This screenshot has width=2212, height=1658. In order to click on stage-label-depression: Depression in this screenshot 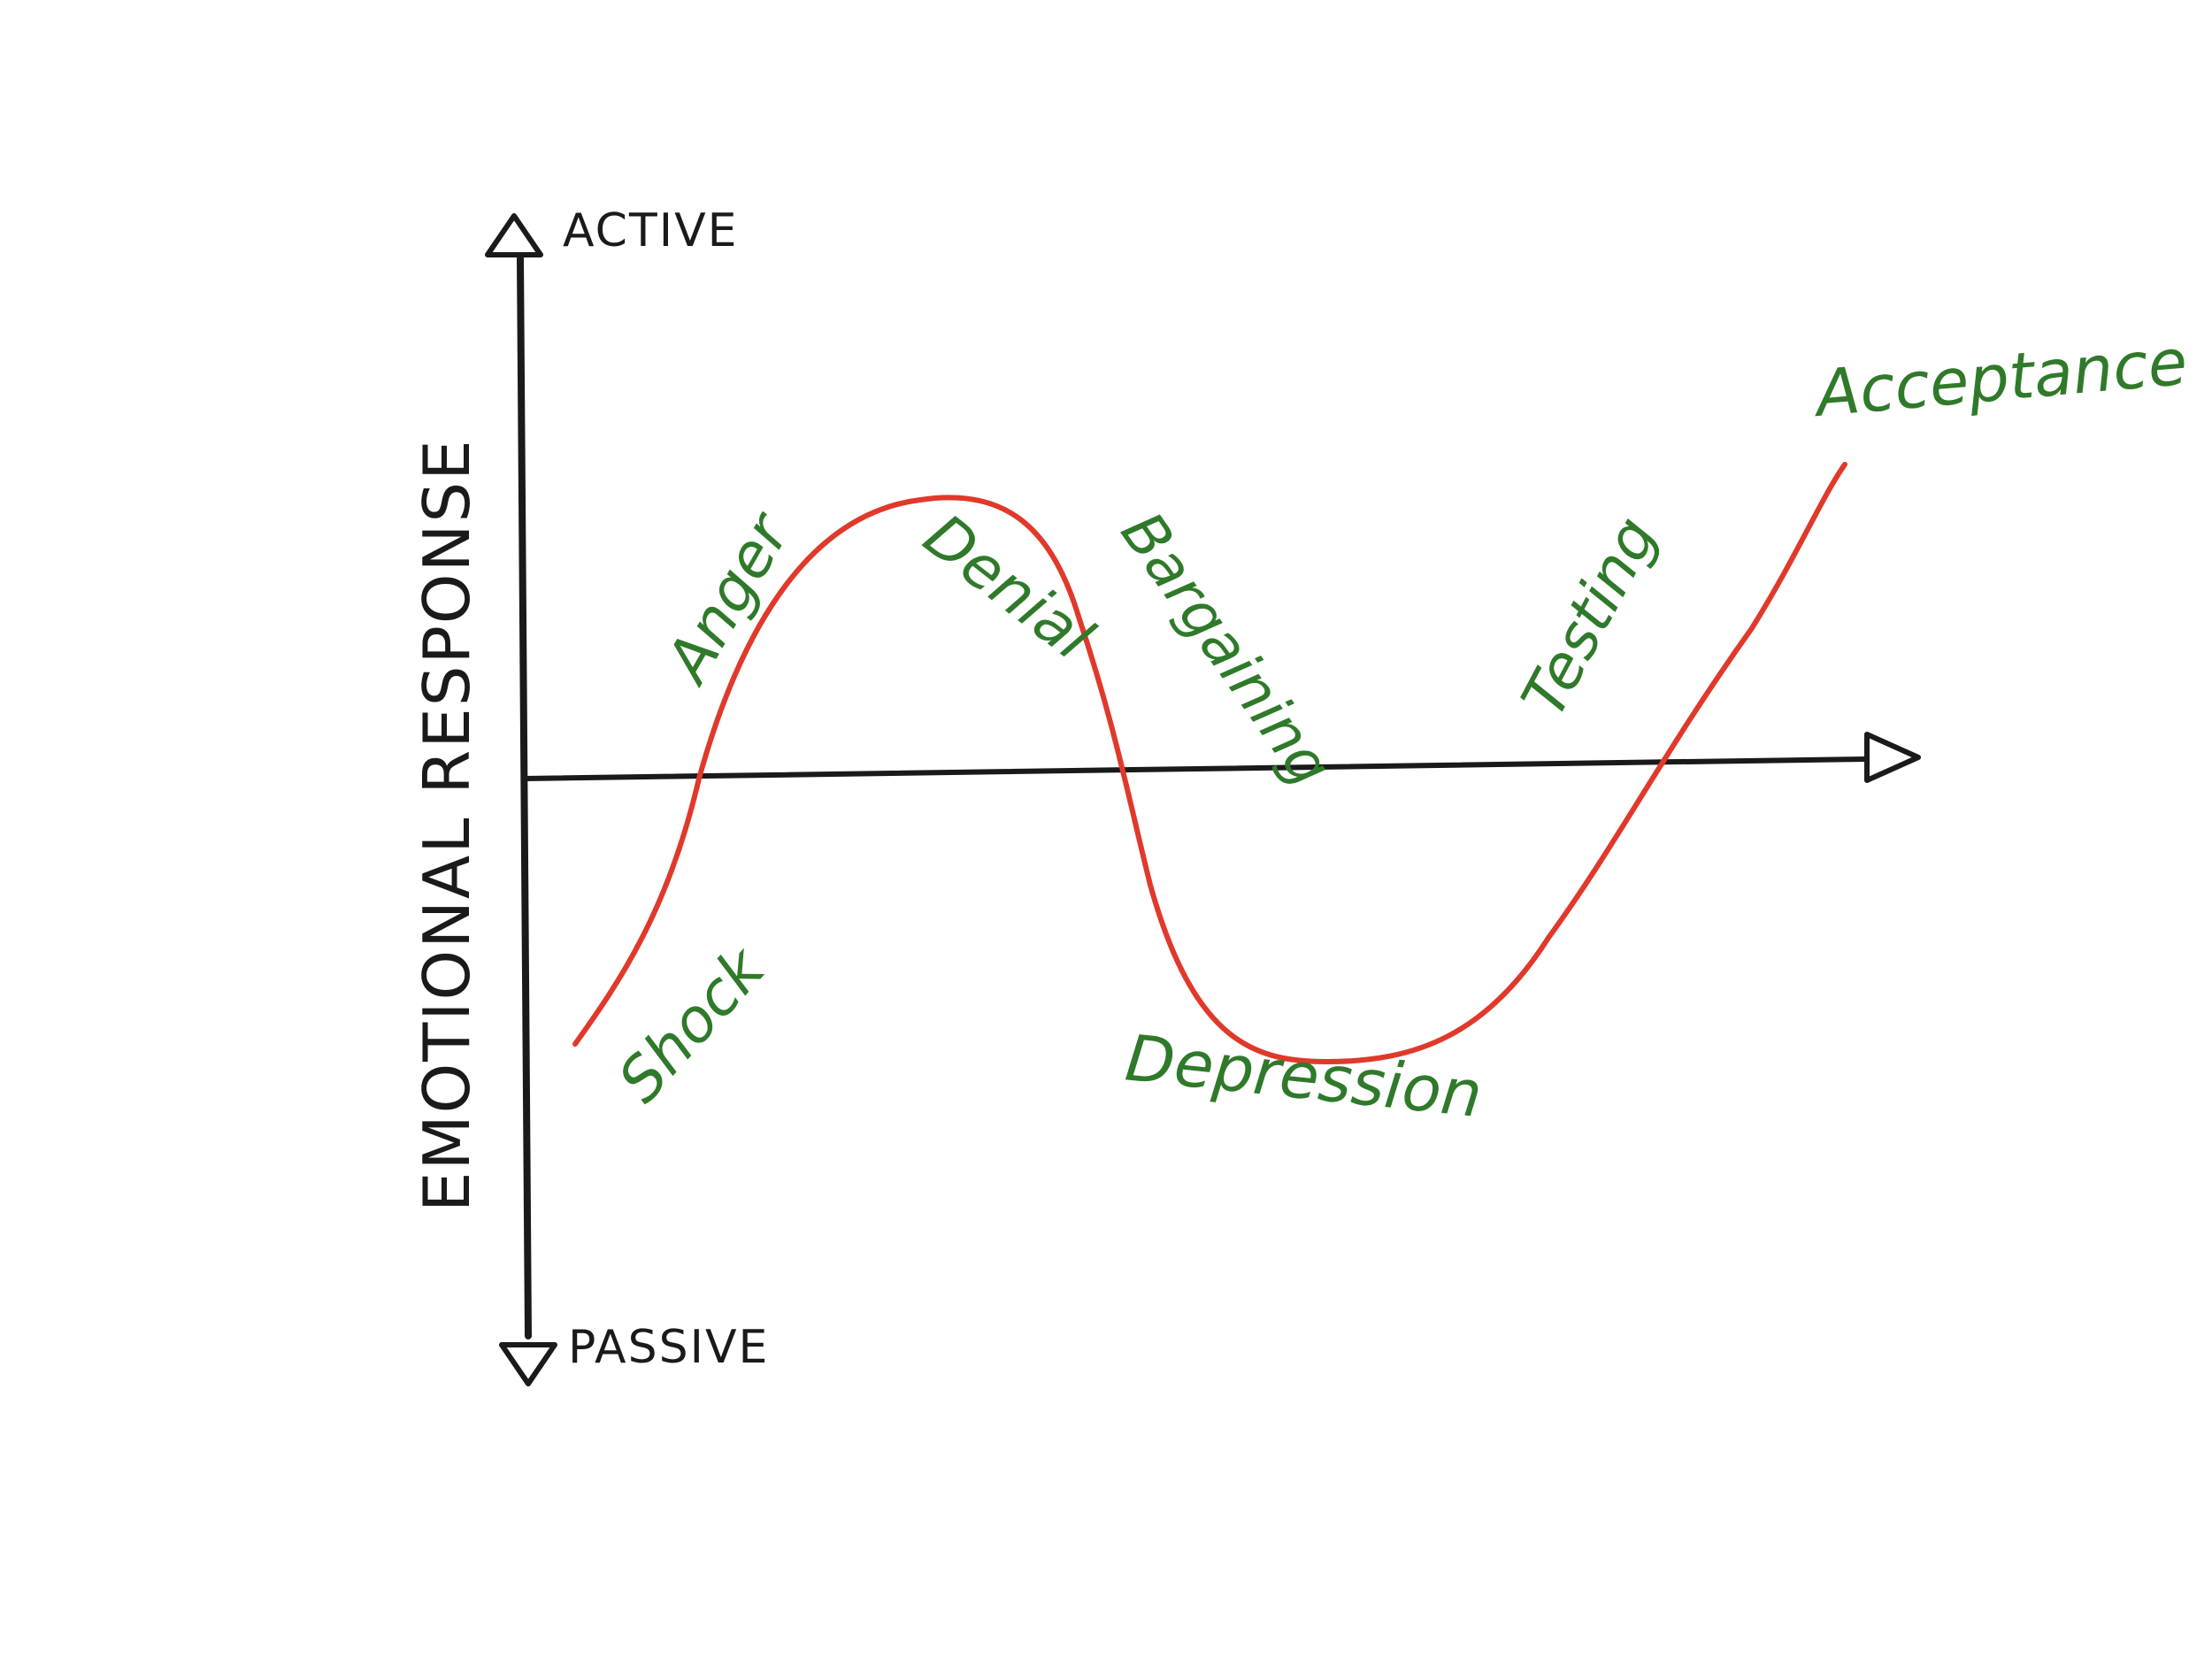, I will do `click(1304, 1076)`.